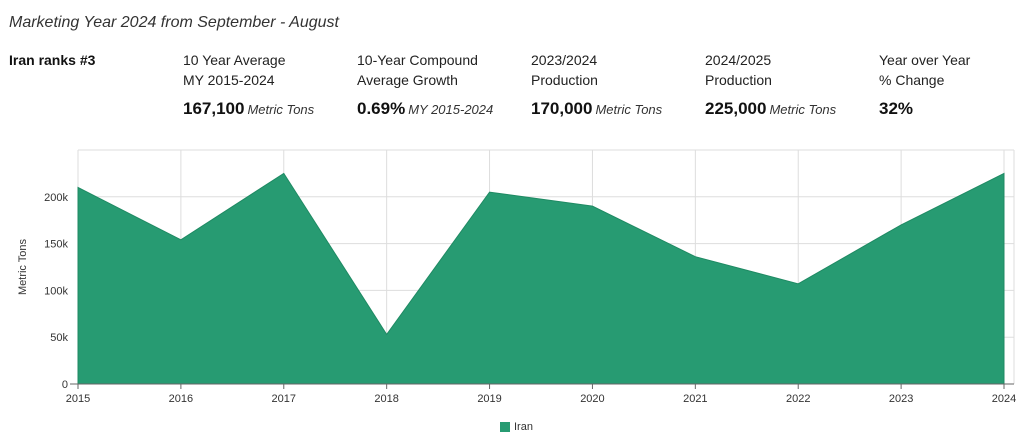  What do you see at coordinates (951, 84) in the screenshot?
I see `stat-year-over-year: Year over Year % Change 32%` at bounding box center [951, 84].